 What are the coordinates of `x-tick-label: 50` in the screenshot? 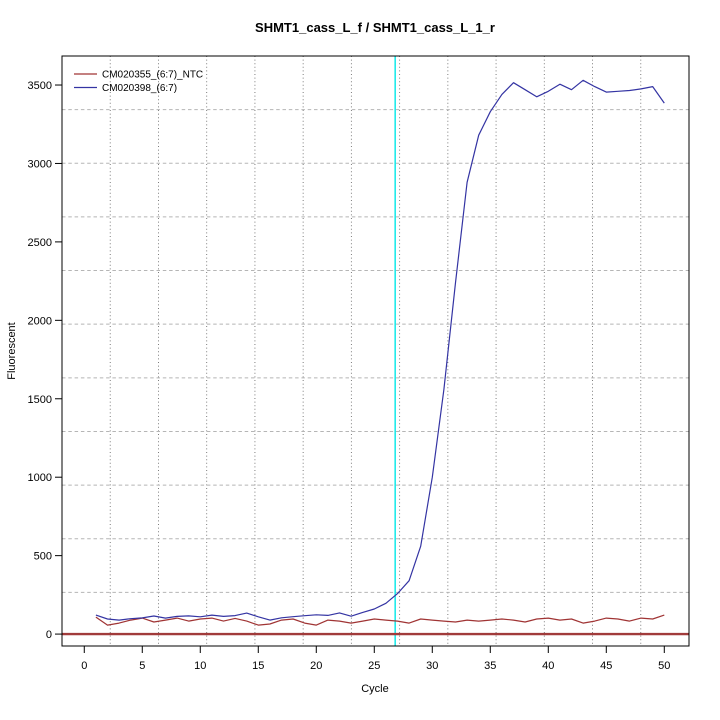 It's located at (664, 666).